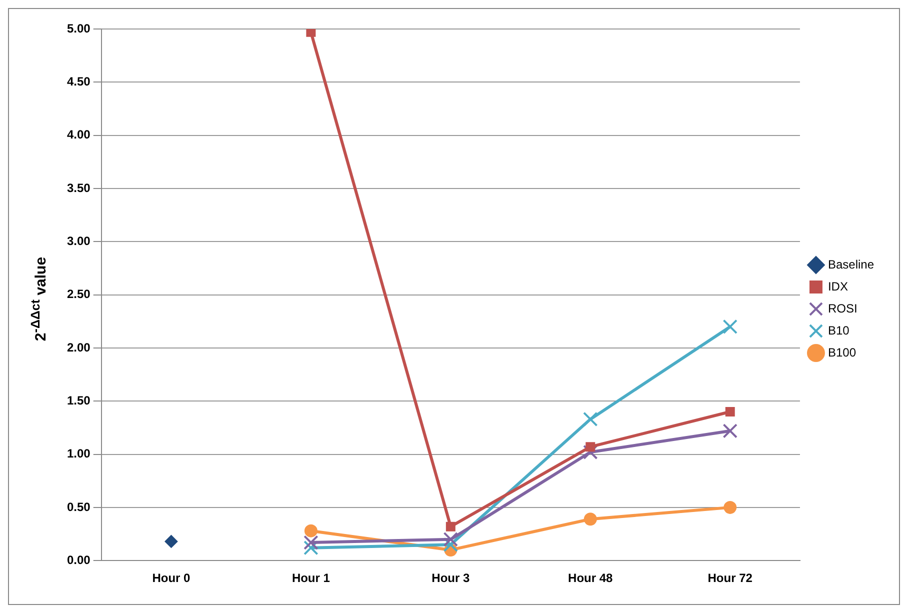  I want to click on y-tick-label: 0.00, so click(78, 559).